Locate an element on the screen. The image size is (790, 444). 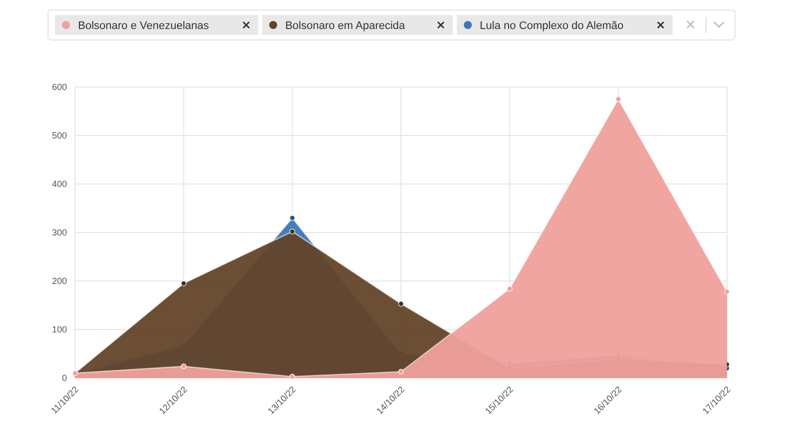
y-tick-label: 500 is located at coordinates (59, 135).